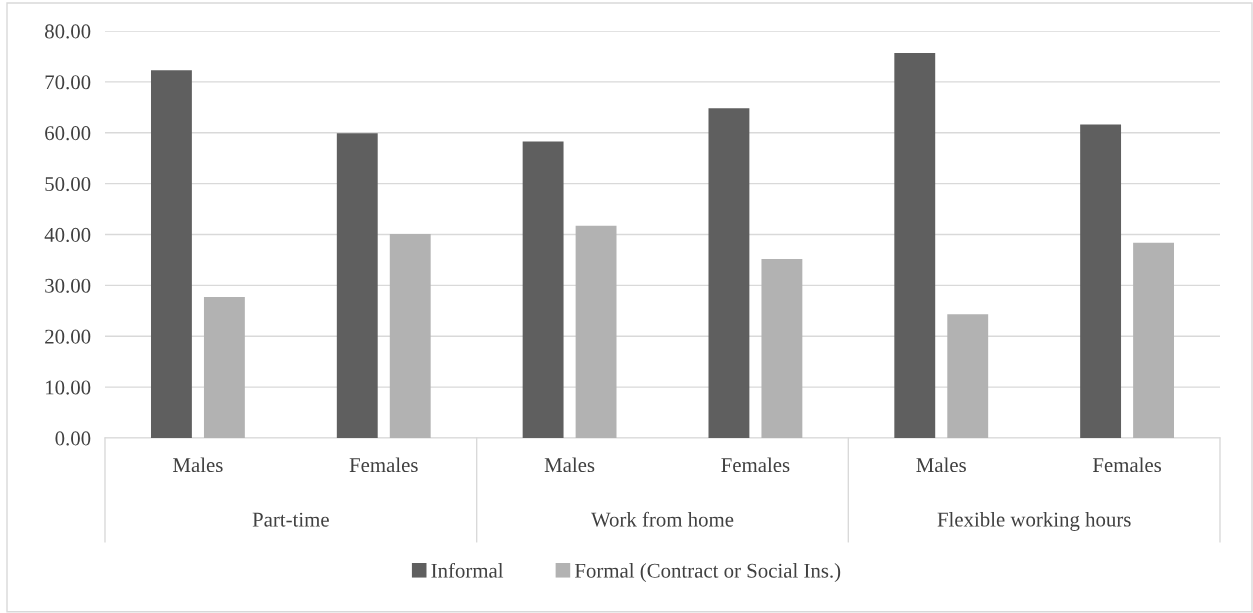  What do you see at coordinates (68, 31) in the screenshot?
I see `y-tick-label: 80.00` at bounding box center [68, 31].